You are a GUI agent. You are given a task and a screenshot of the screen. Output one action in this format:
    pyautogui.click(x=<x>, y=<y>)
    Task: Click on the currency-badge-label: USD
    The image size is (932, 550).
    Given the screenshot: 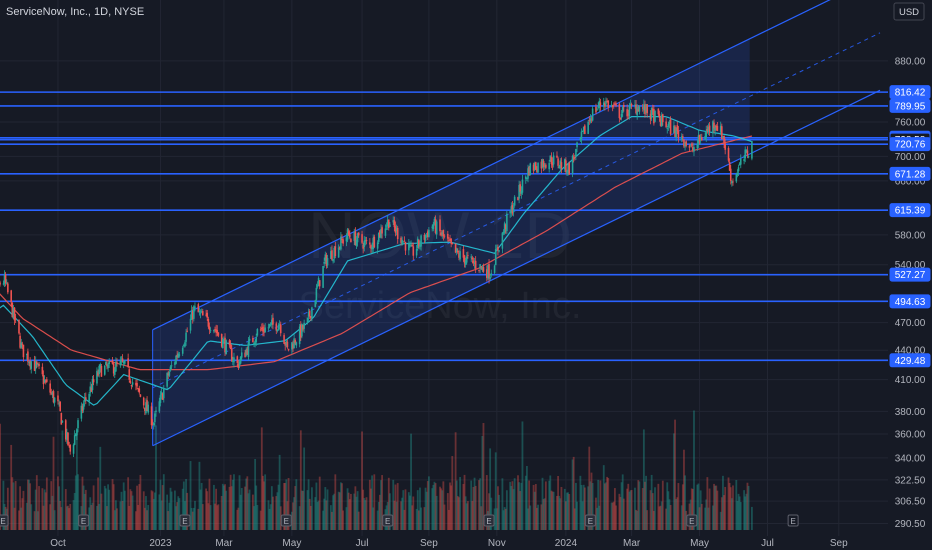 What is the action you would take?
    pyautogui.click(x=909, y=12)
    